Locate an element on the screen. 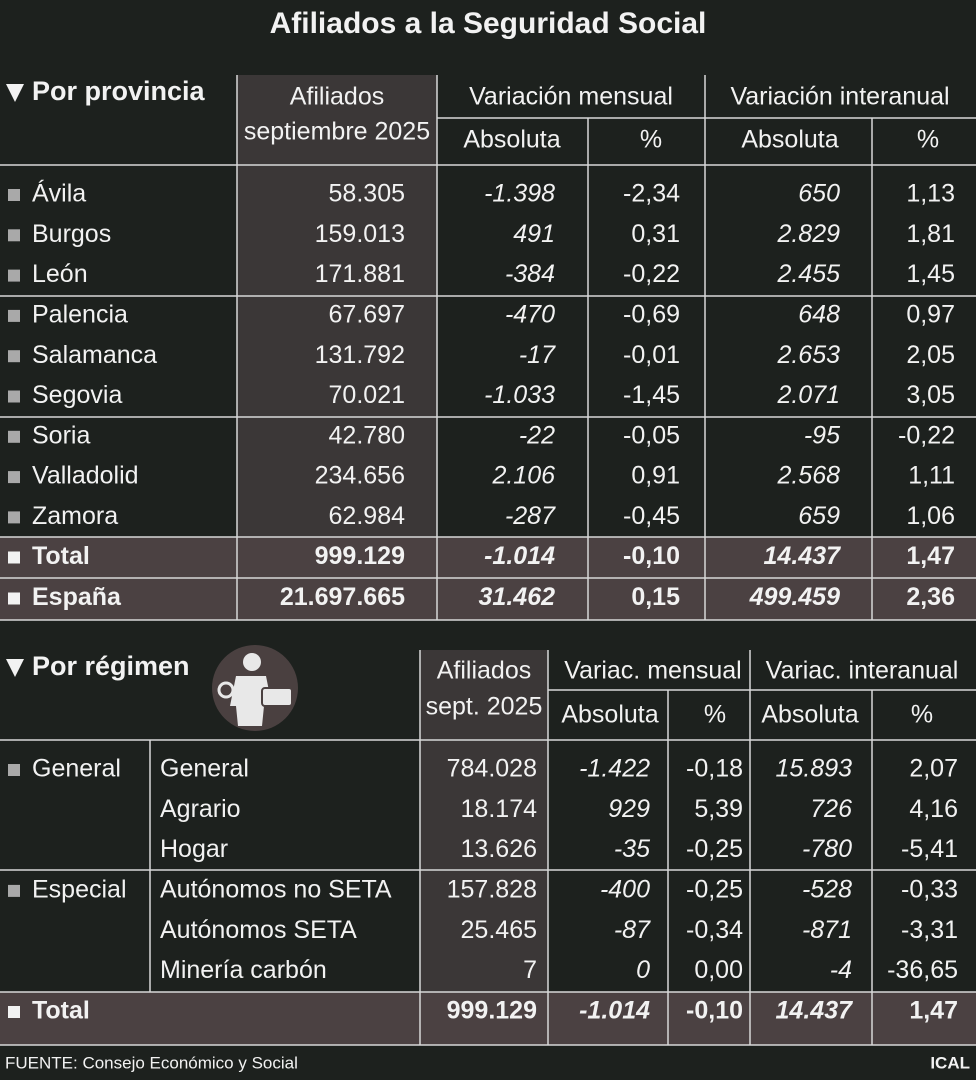  cell-value: 2.106 is located at coordinates (523, 476).